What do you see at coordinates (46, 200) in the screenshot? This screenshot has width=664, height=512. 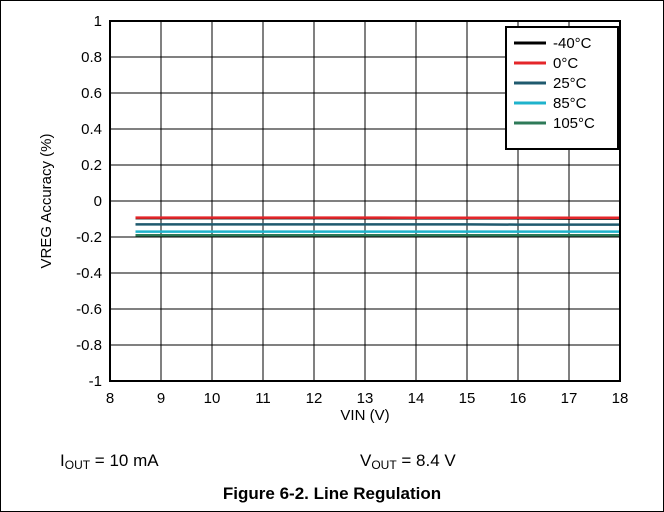 I see `y-axis-title: VREG Accuracy (%)` at bounding box center [46, 200].